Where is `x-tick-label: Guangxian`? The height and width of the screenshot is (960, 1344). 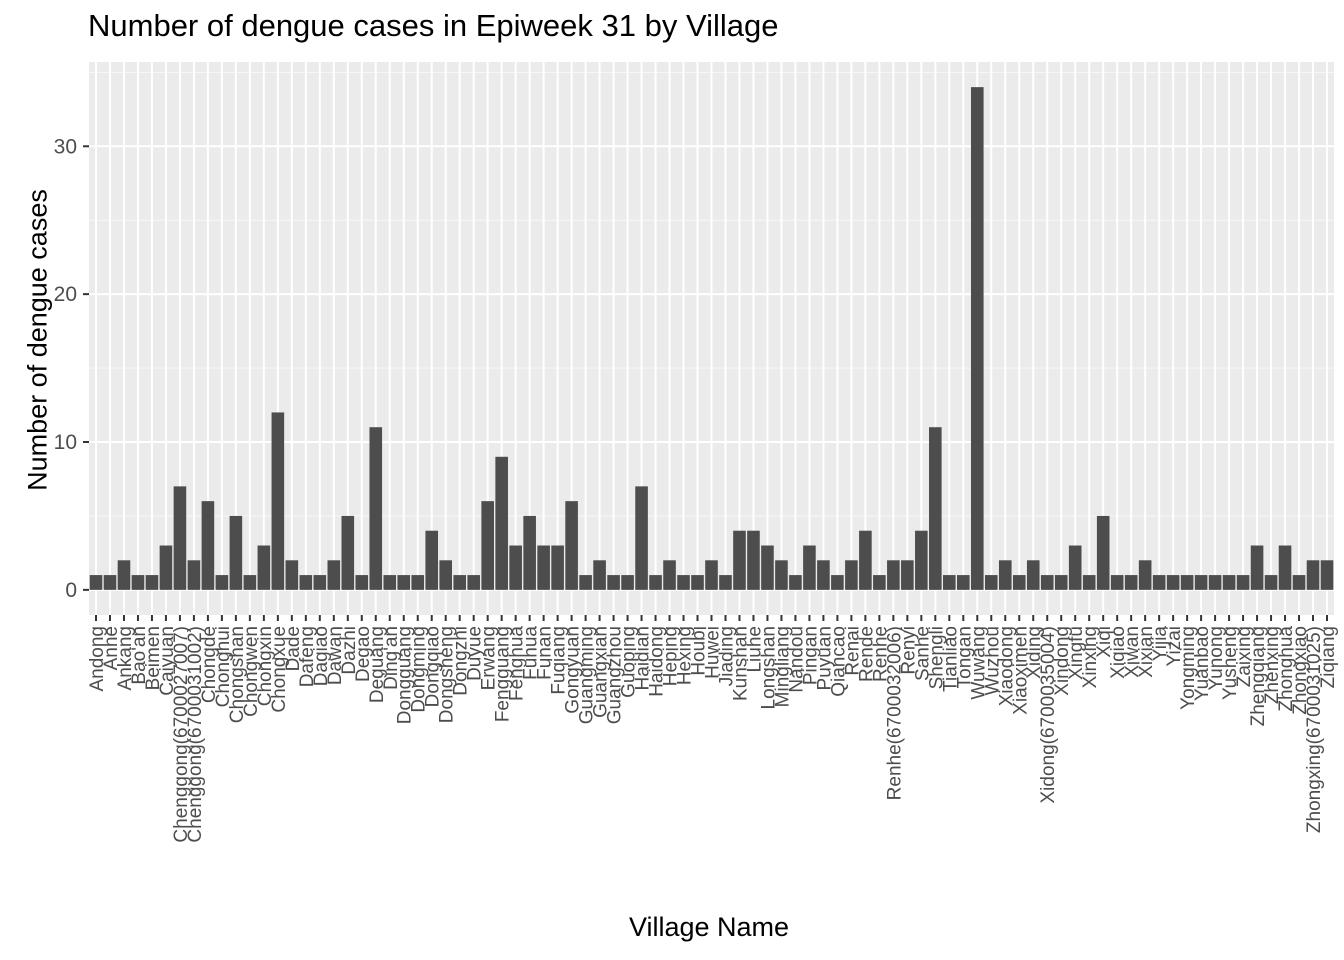 x-tick-label: Guangxian is located at coordinates (601, 672).